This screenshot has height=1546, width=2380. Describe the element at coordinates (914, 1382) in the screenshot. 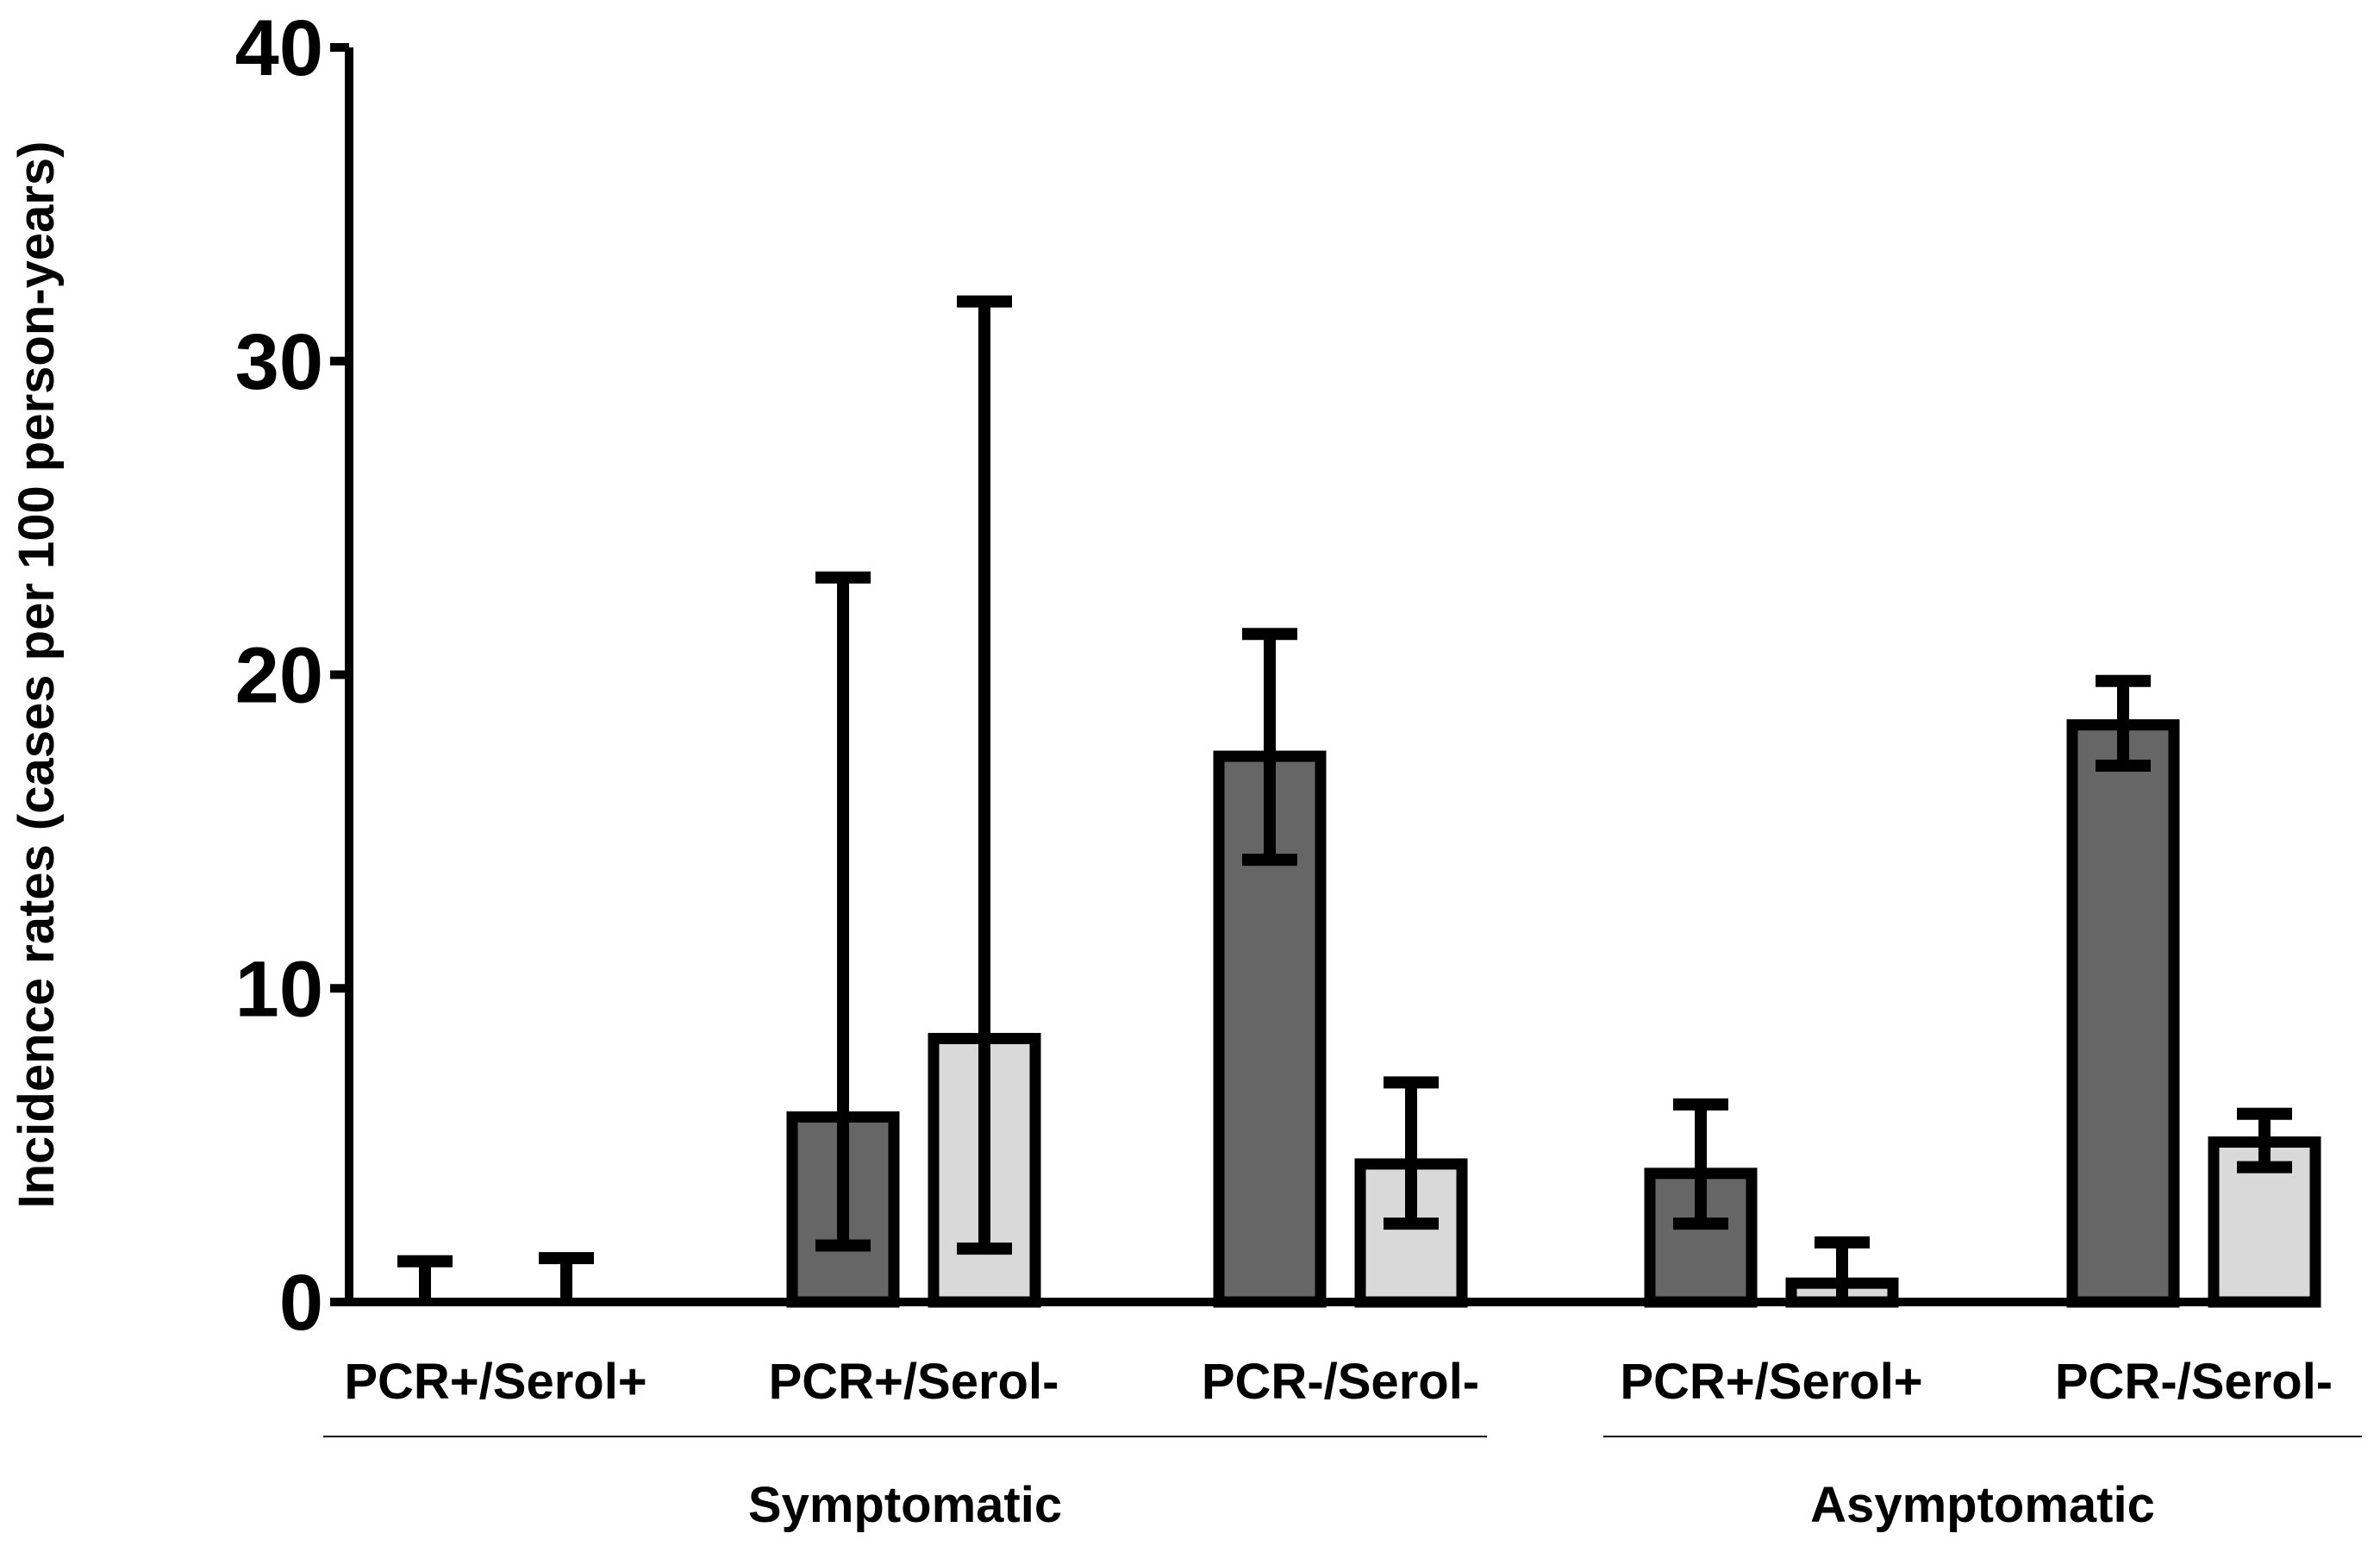

I see `category-label: PCR+/Serol-` at that location.